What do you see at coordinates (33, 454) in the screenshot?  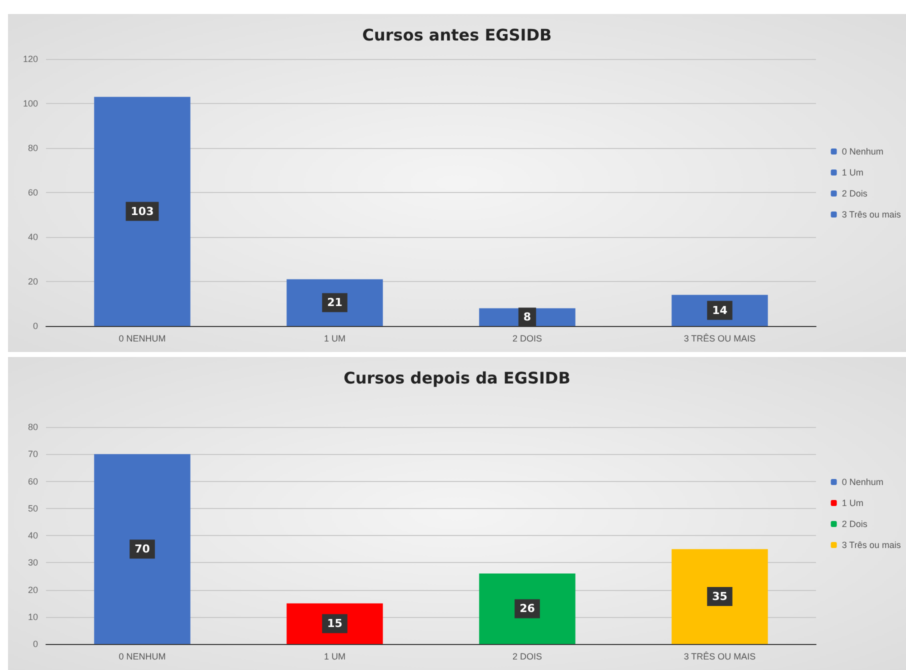 I see `y-tick-label: 70` at bounding box center [33, 454].